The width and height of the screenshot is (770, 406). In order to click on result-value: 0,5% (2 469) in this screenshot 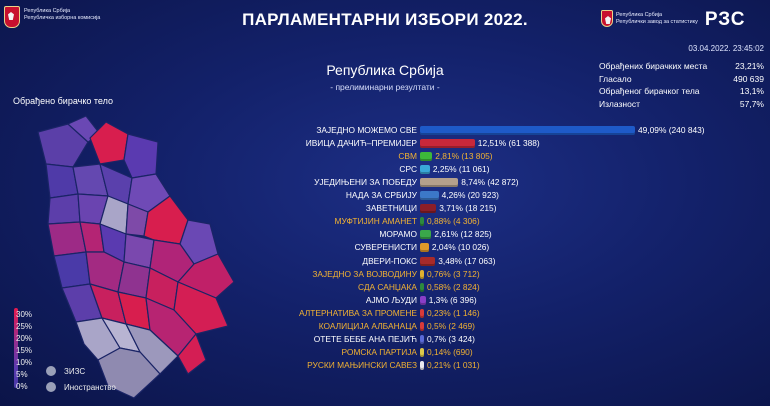, I will do `click(451, 325)`.